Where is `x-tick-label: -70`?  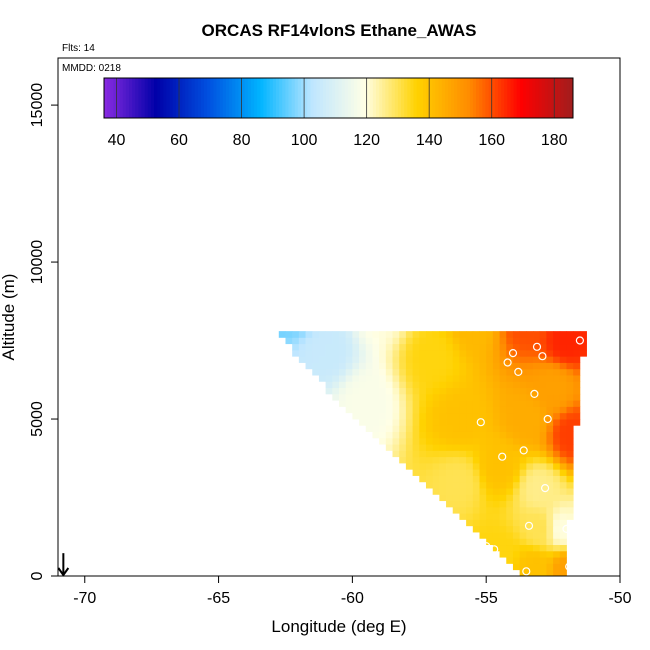
x-tick-label: -70 is located at coordinates (84, 598).